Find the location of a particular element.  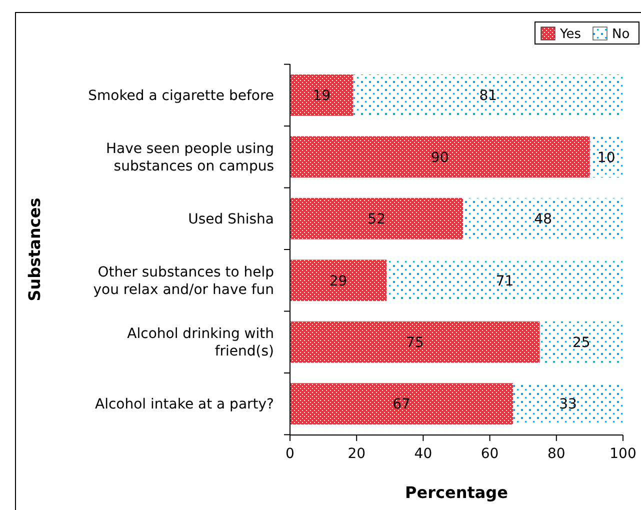

x-tick-label: 20 is located at coordinates (357, 454).